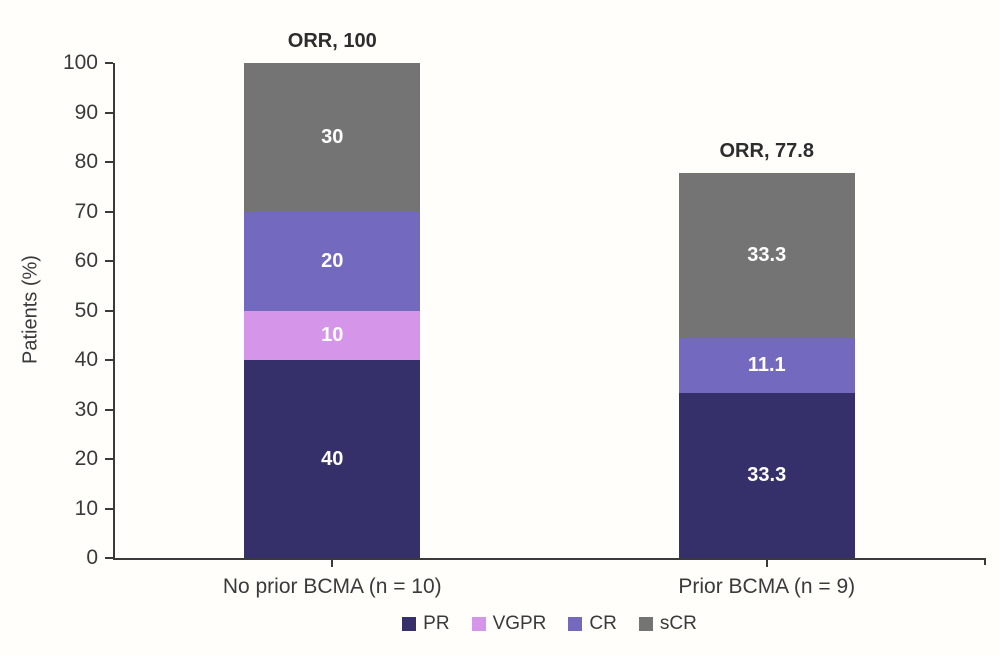 The width and height of the screenshot is (1000, 656). Describe the element at coordinates (86, 161) in the screenshot. I see `y-tick-label: 80` at that location.